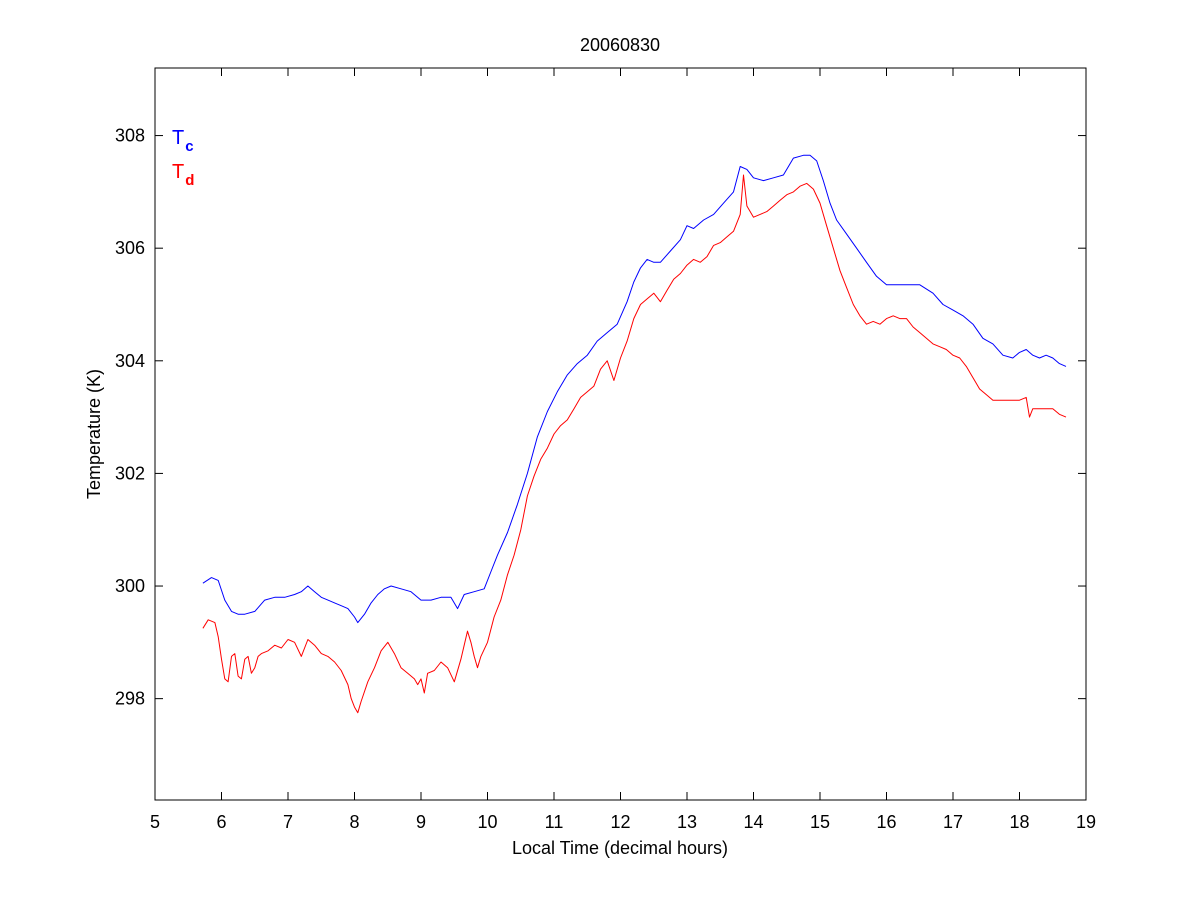  What do you see at coordinates (130, 361) in the screenshot?
I see `y-tick-label: 304` at bounding box center [130, 361].